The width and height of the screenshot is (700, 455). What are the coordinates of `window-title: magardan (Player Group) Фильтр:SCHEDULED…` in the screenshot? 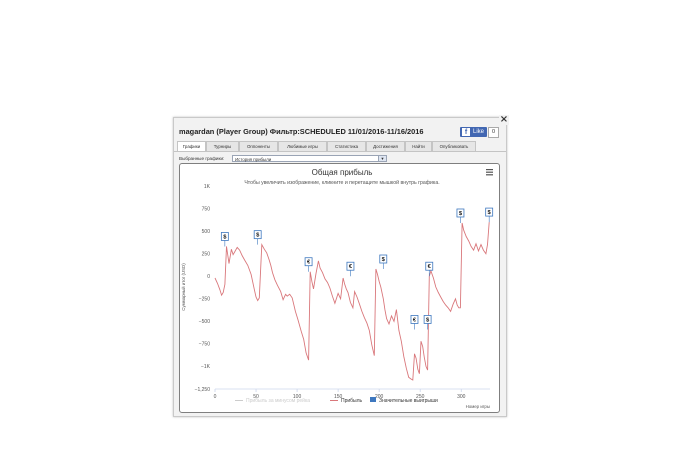 It's located at (301, 131).